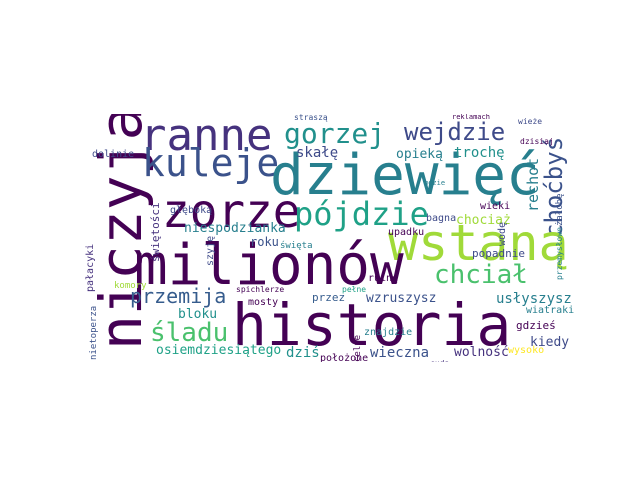 The height and width of the screenshot is (480, 640). What do you see at coordinates (210, 250) in the screenshot?
I see `word-szyje: szyję` at bounding box center [210, 250].